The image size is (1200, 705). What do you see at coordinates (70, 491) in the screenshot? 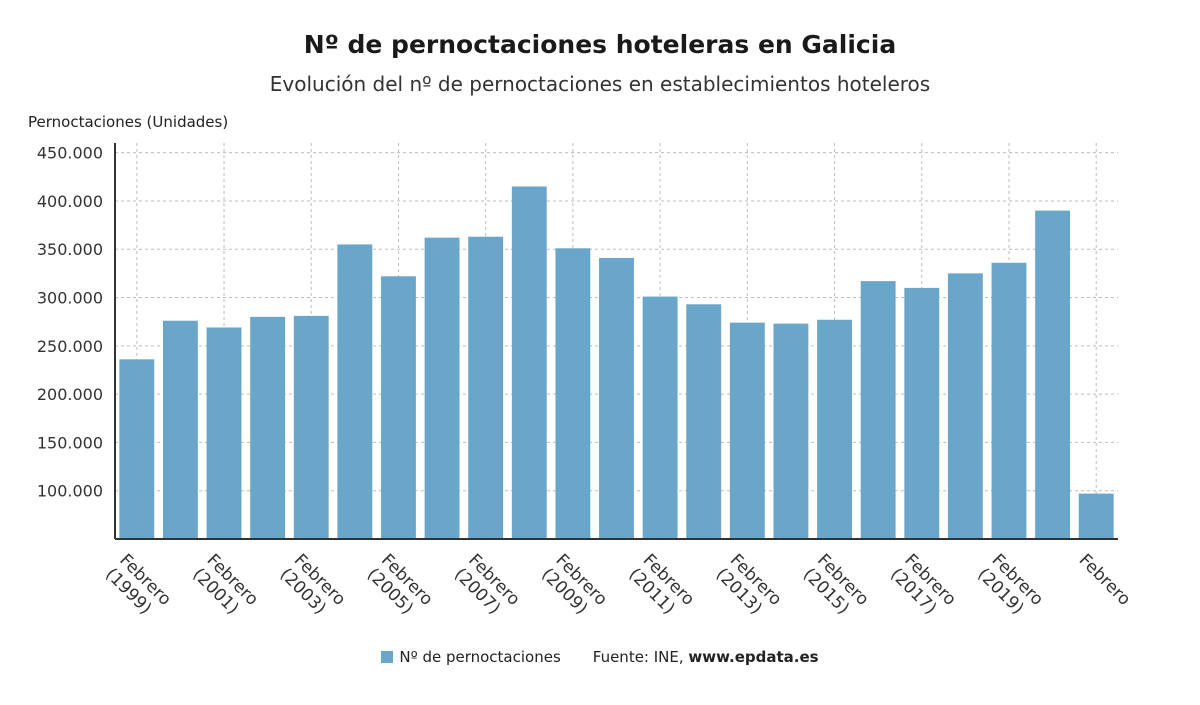
I see `y-tick-label: 100.000` at bounding box center [70, 491].